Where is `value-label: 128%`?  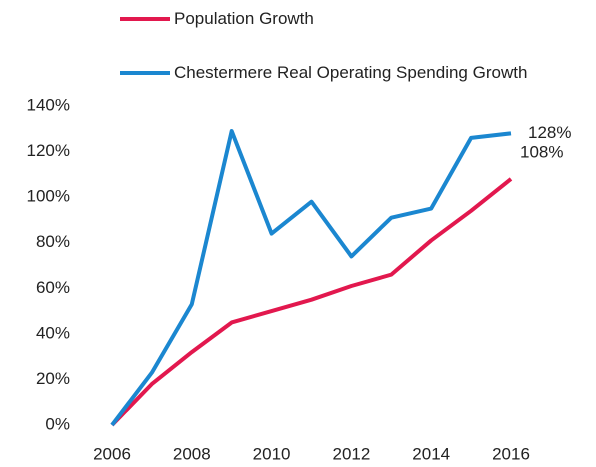
value-label: 128% is located at coordinates (549, 132).